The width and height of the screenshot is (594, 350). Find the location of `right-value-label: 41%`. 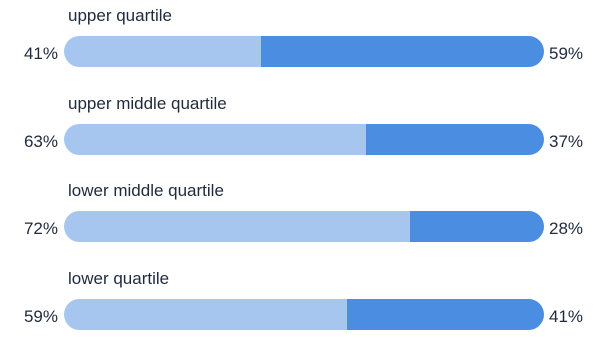

right-value-label: 41% is located at coordinates (566, 316).